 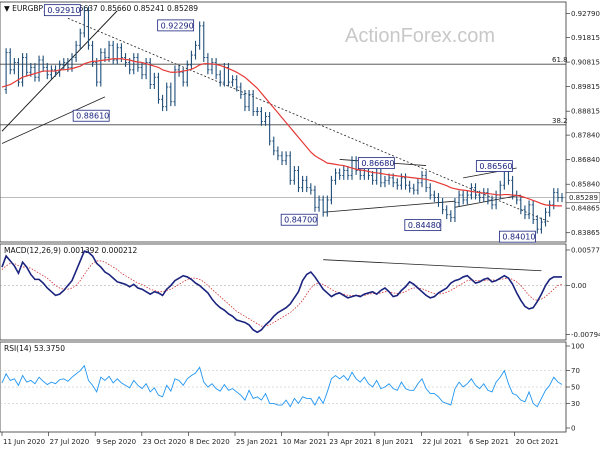 I want to click on price-y-tick-label: 0.85840, so click(x=585, y=185).